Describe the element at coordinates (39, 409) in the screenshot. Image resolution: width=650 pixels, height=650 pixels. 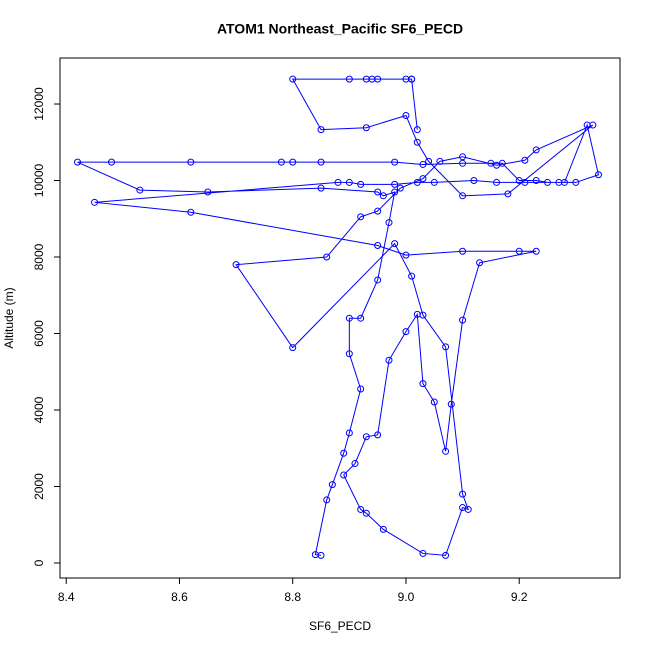
I see `y-tick-label: 4000` at that location.